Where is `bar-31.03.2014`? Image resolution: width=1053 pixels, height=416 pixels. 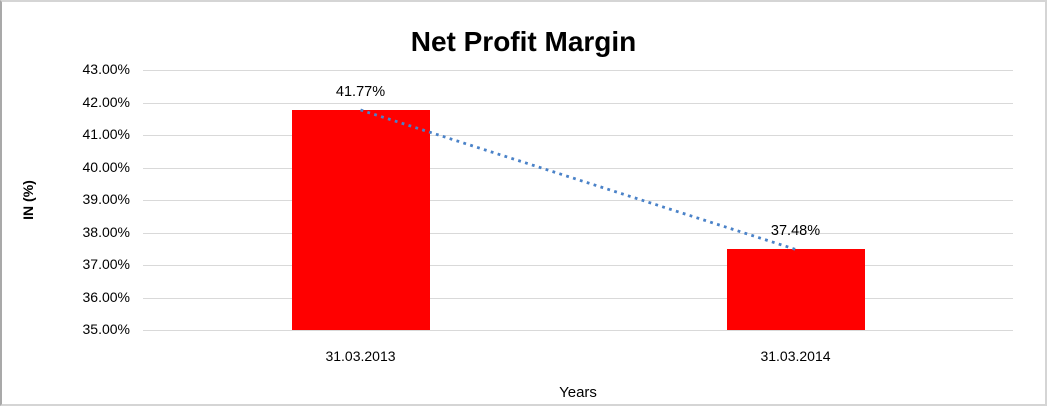
bar-31.03.2014 is located at coordinates (795, 289).